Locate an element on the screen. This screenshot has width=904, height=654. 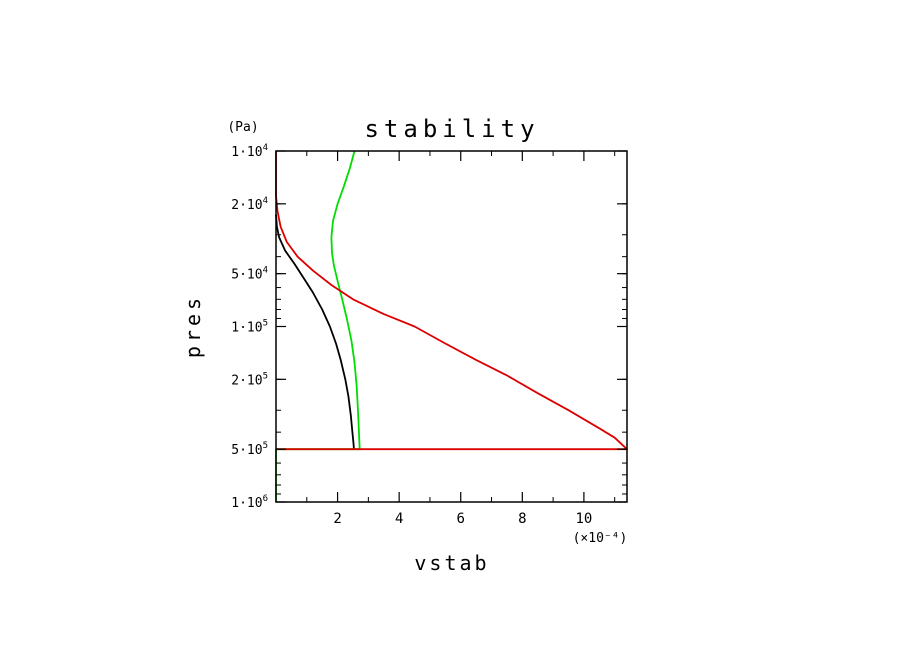
y-axis-label: pres is located at coordinates (193, 326).